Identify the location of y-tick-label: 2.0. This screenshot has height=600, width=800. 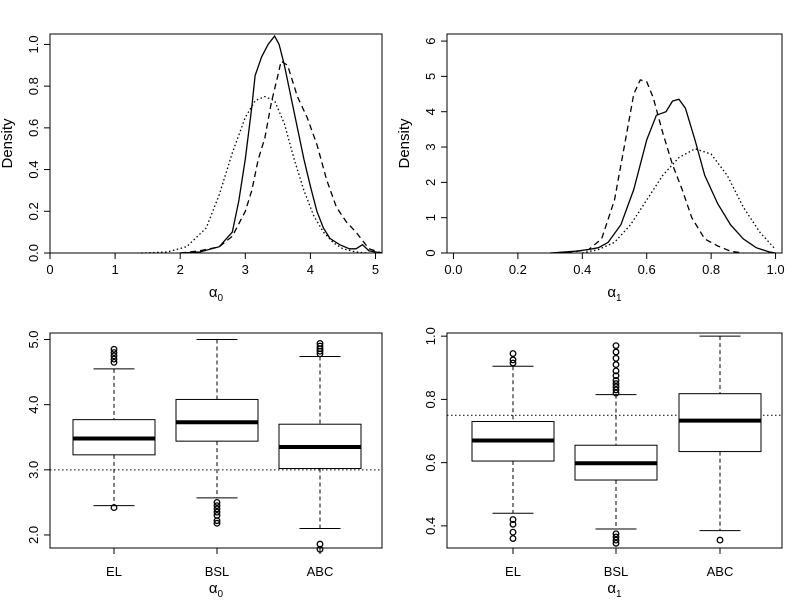
(33, 535).